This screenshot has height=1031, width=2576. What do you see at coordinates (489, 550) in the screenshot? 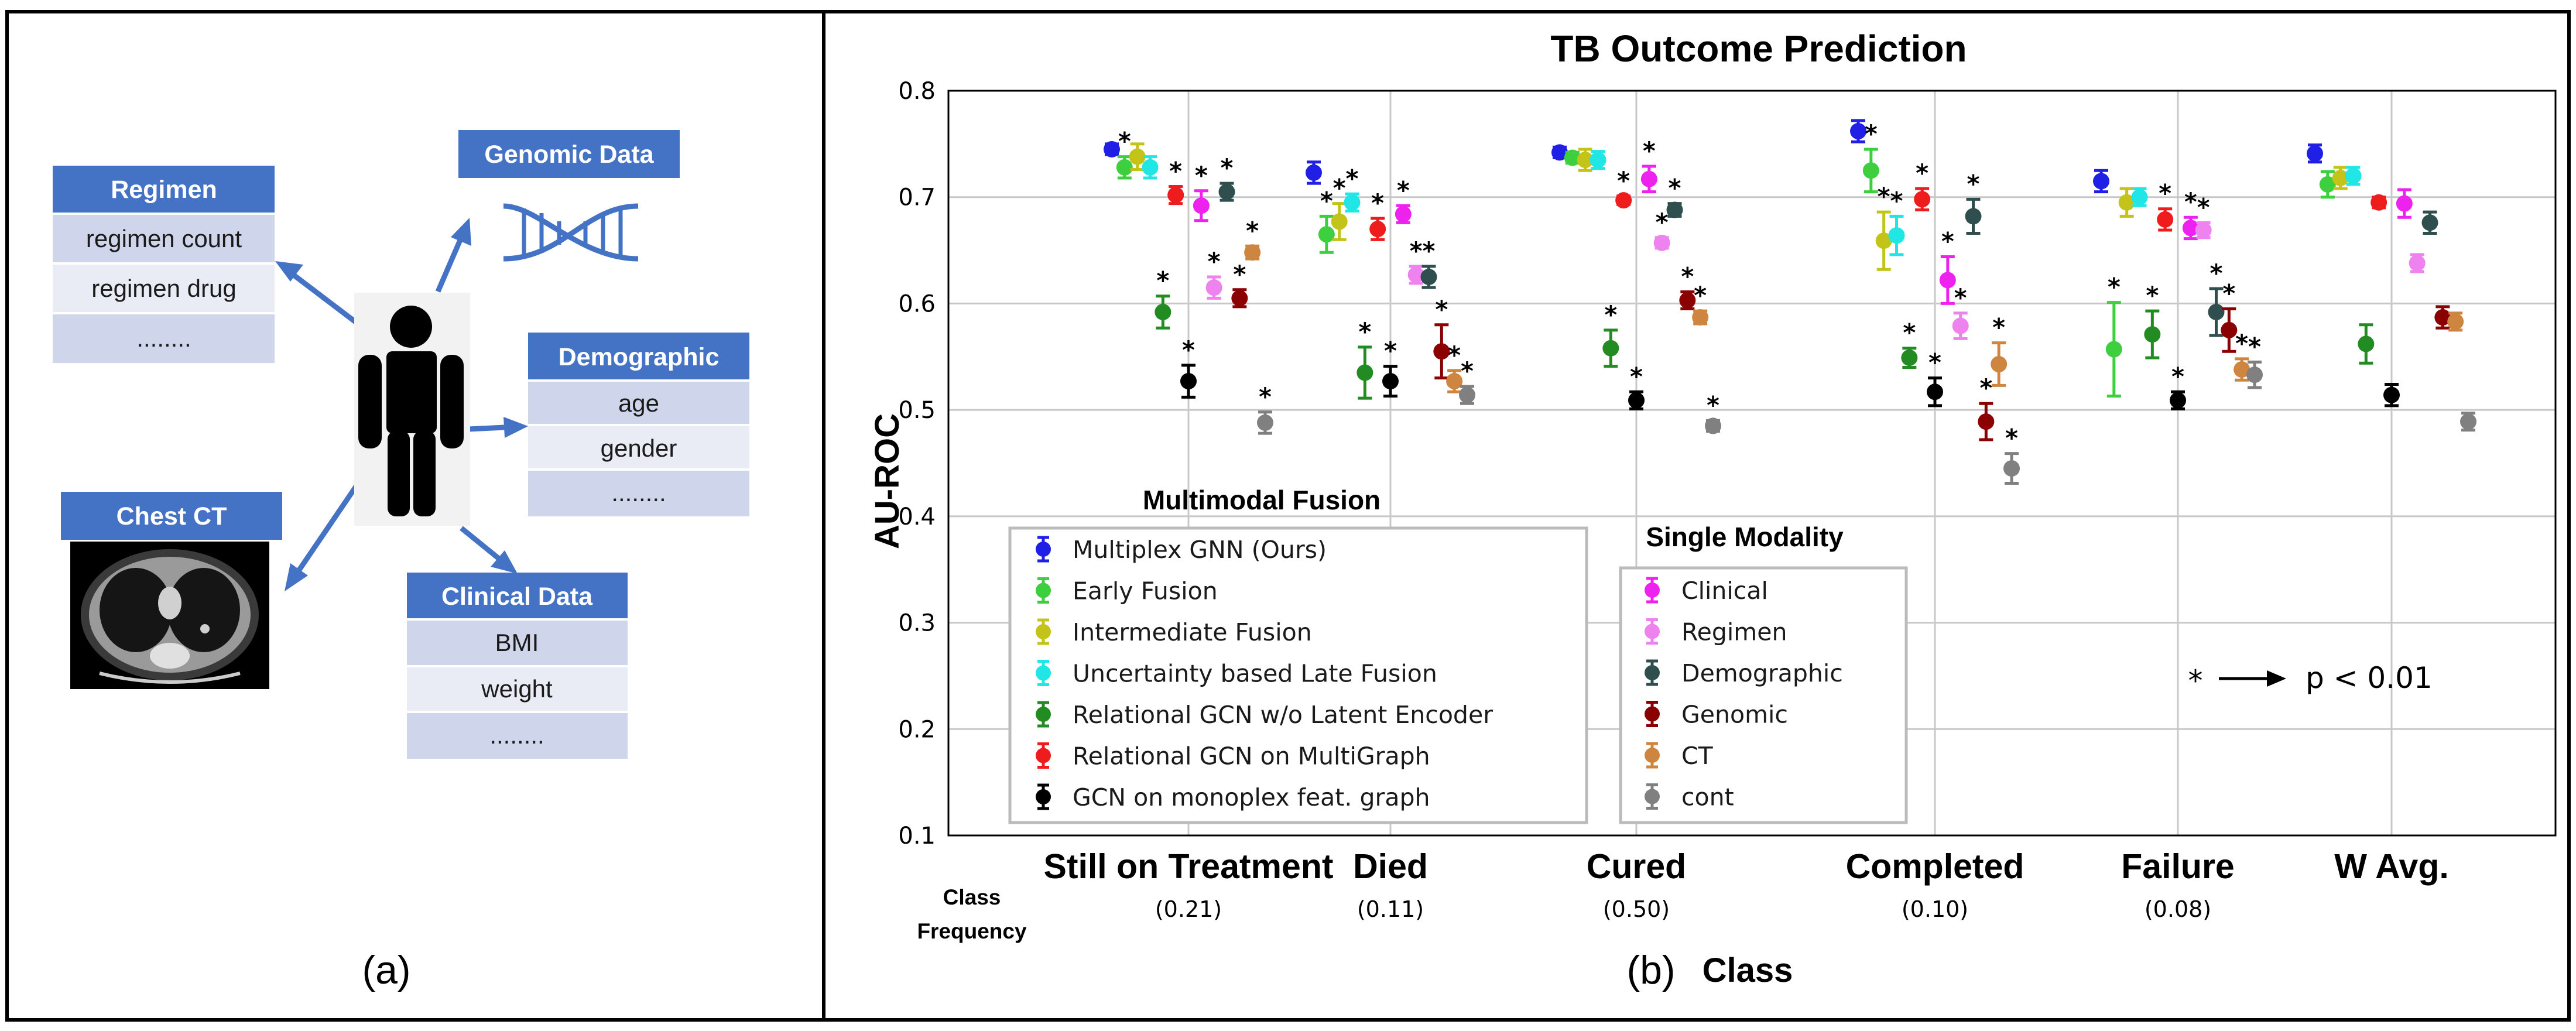
I see `arrow-to-clinical` at bounding box center [489, 550].